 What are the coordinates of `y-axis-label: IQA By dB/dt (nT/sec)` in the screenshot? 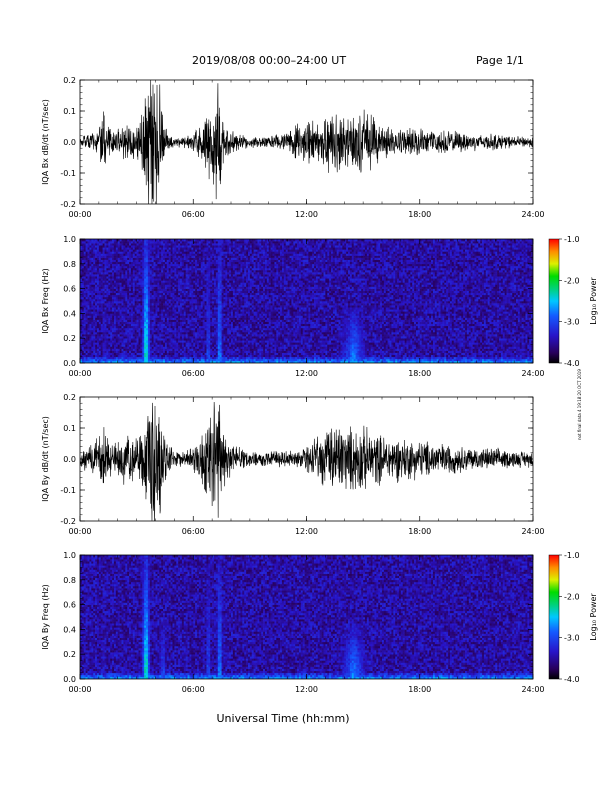 It's located at (45, 459).